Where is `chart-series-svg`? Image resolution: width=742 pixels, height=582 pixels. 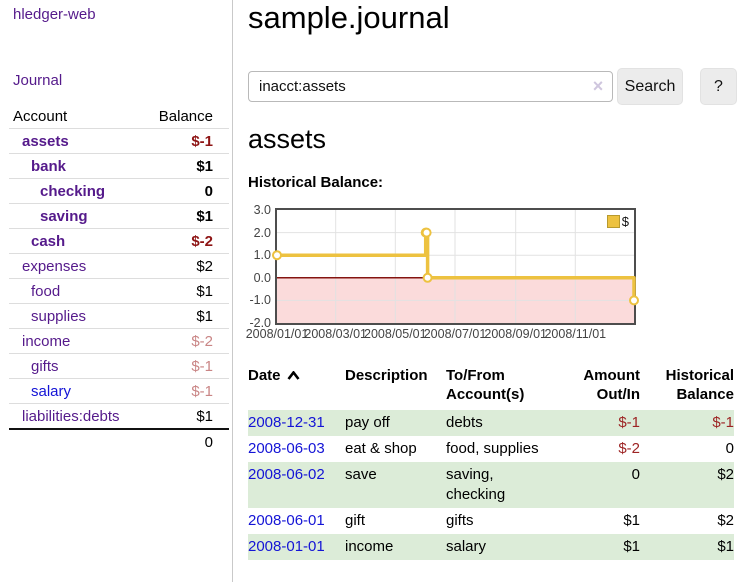 chart-series-svg is located at coordinates (455, 266).